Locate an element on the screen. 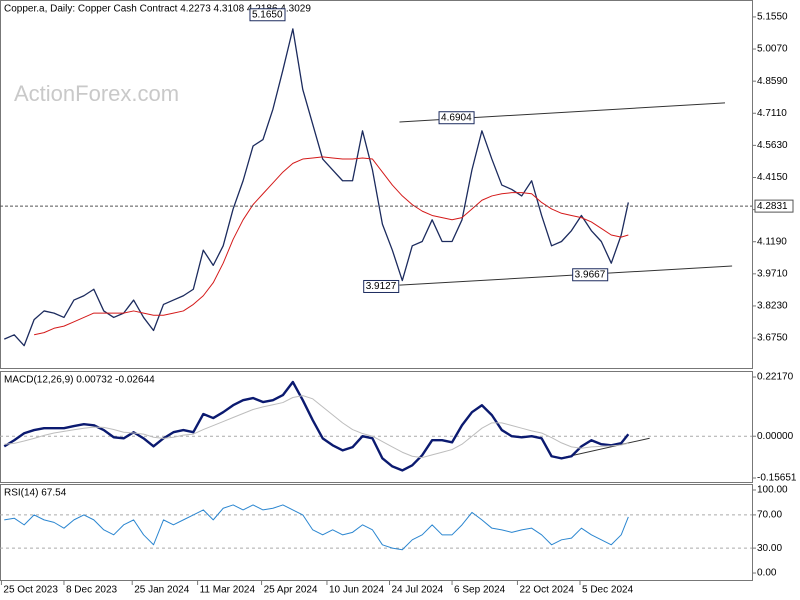  annotation-label: 5.1650 is located at coordinates (267, 14).